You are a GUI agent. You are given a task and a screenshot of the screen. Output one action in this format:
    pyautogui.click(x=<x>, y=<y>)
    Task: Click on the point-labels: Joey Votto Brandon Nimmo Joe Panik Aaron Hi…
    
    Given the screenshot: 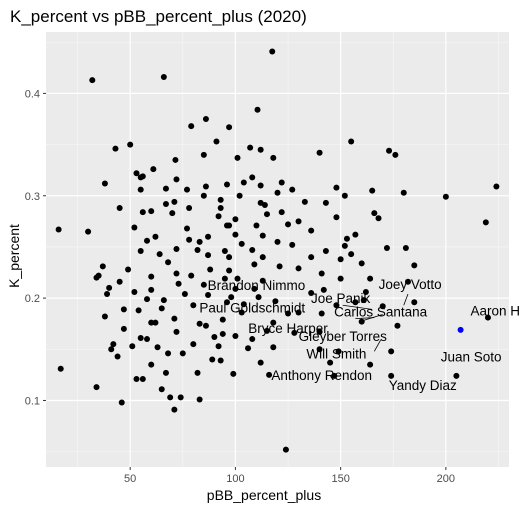 What is the action you would take?
    pyautogui.click(x=359, y=335)
    